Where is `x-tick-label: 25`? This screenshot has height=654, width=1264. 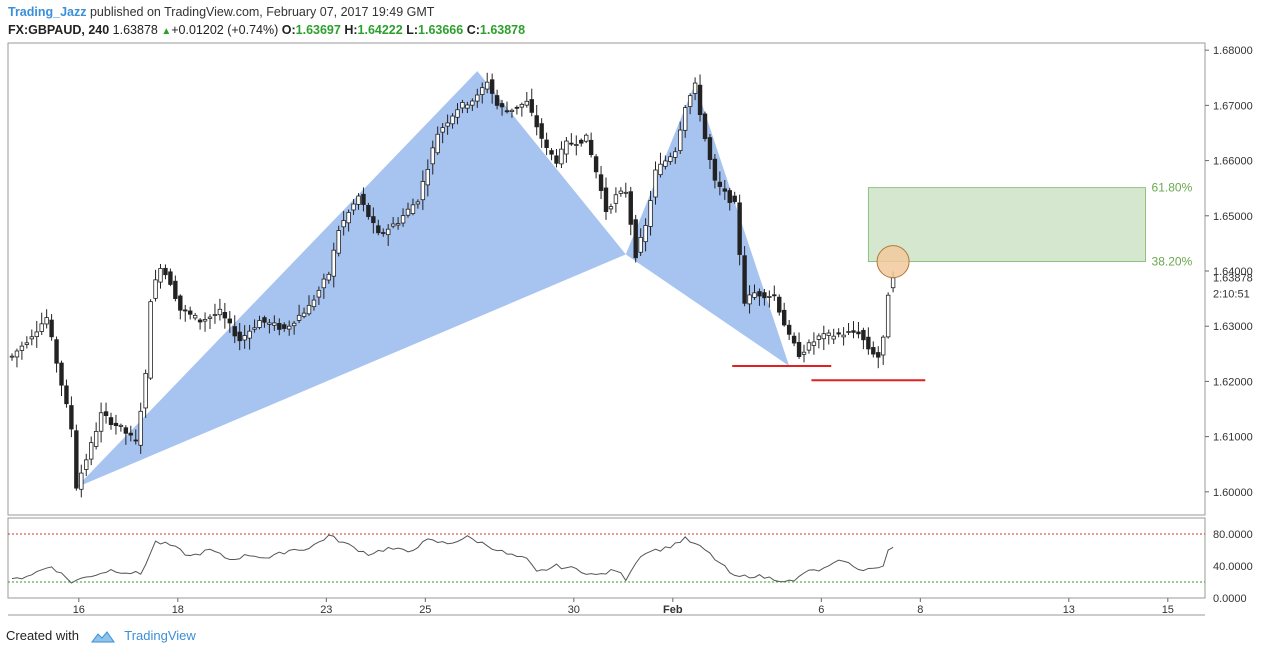 x-tick-label: 25 is located at coordinates (425, 610).